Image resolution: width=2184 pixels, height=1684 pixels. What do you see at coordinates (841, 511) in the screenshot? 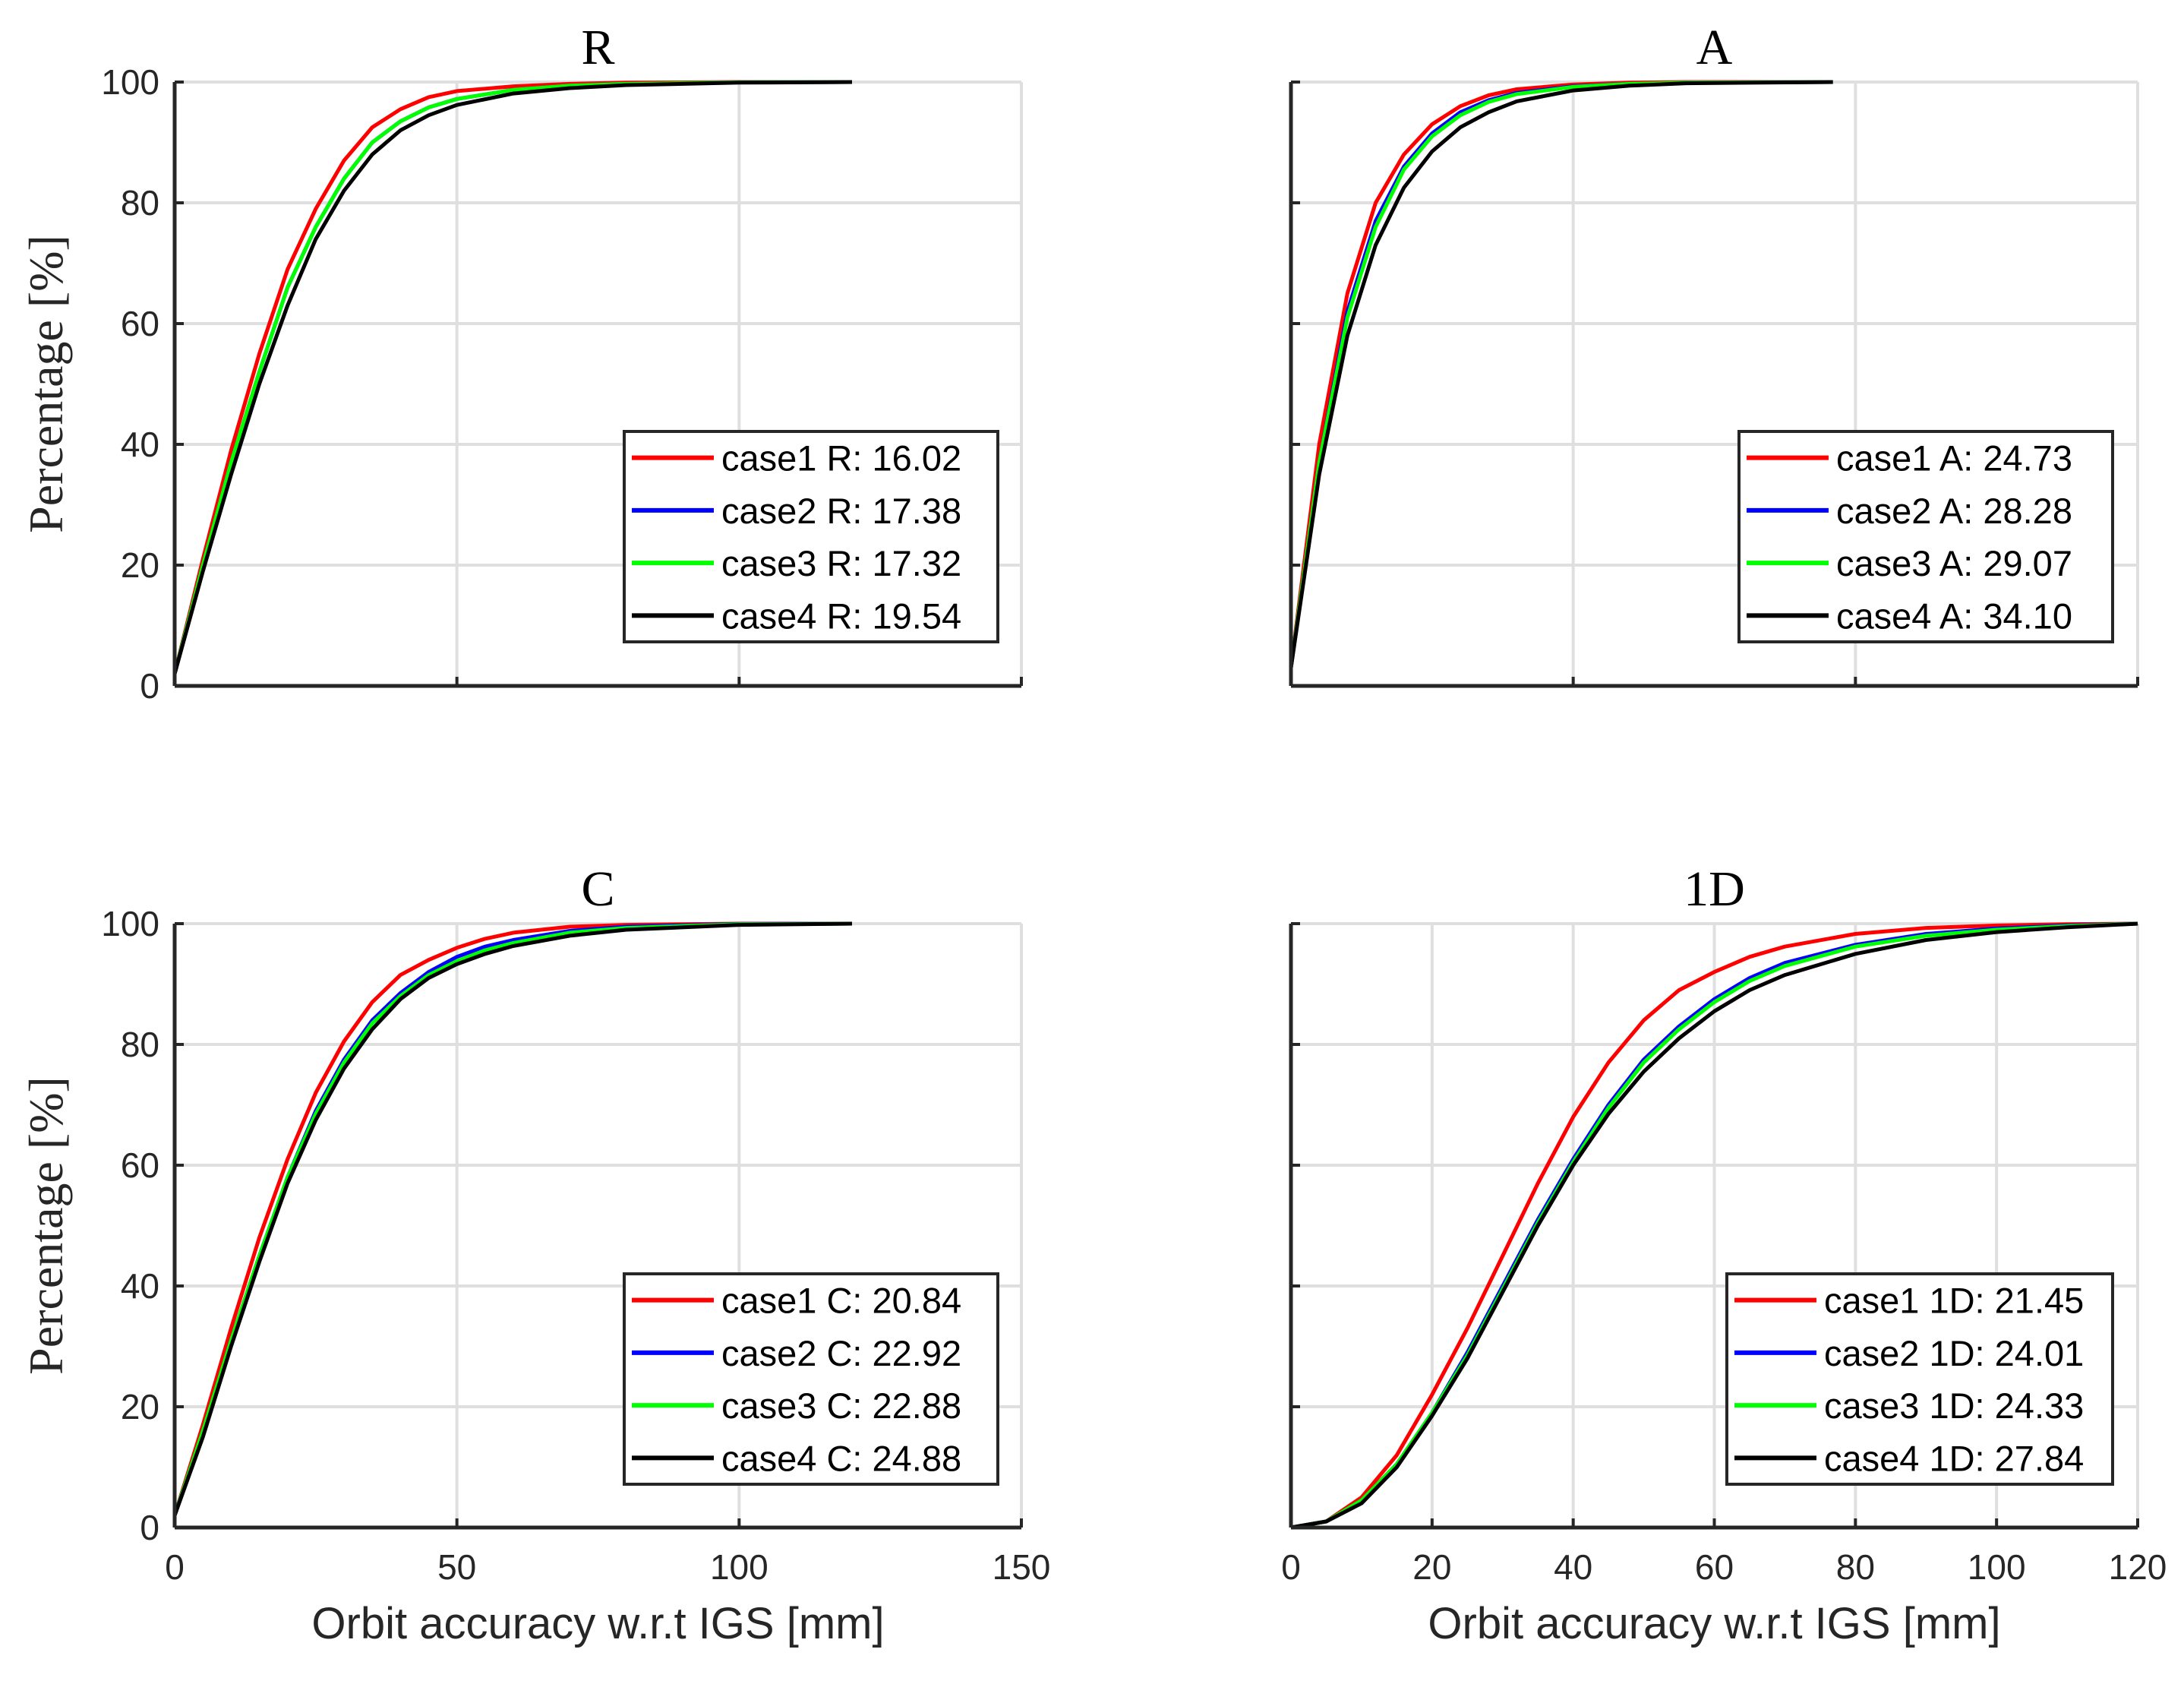
I see `legend-label-case2: case2 R: 17.38` at bounding box center [841, 511].